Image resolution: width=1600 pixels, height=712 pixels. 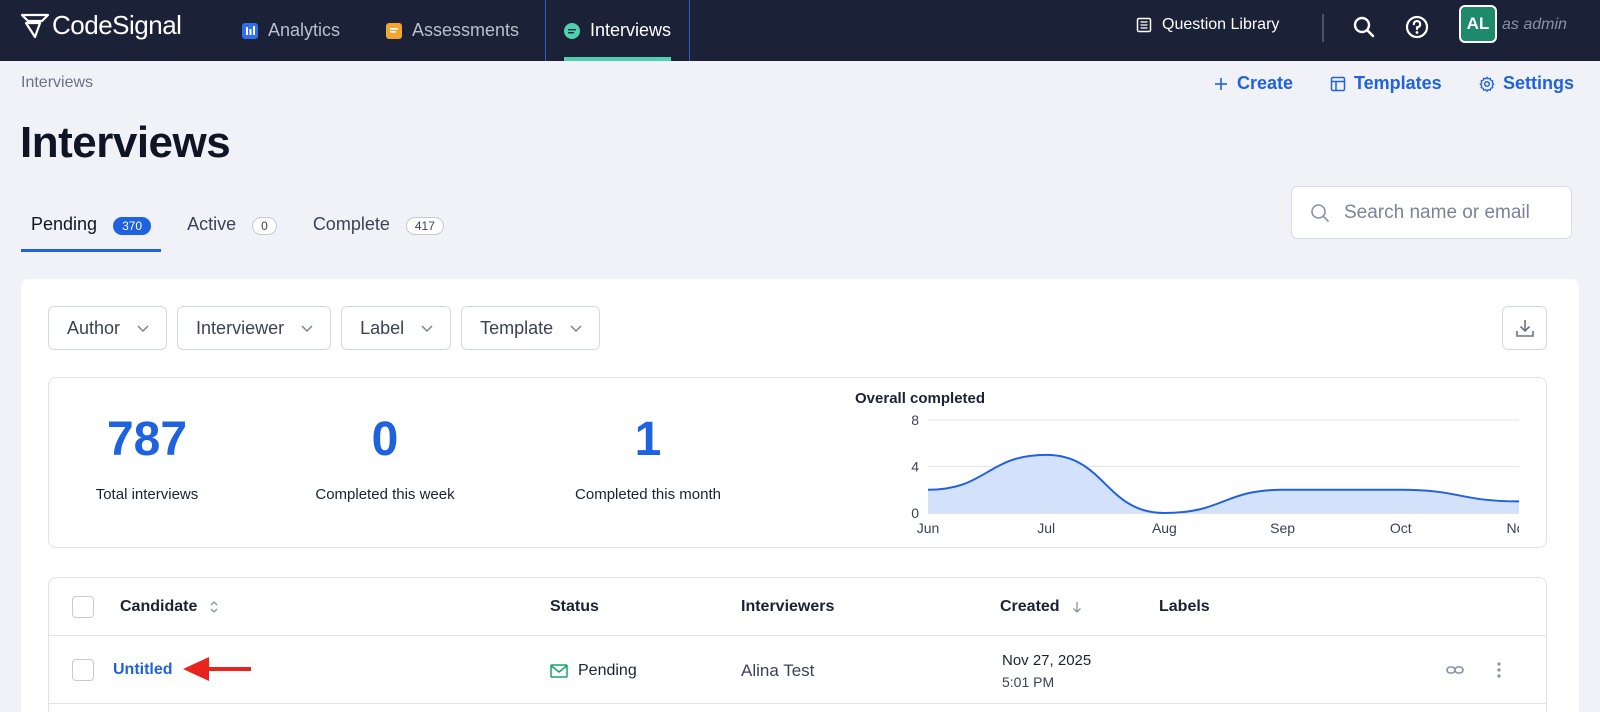 I want to click on create-label: Create, so click(x=1265, y=83).